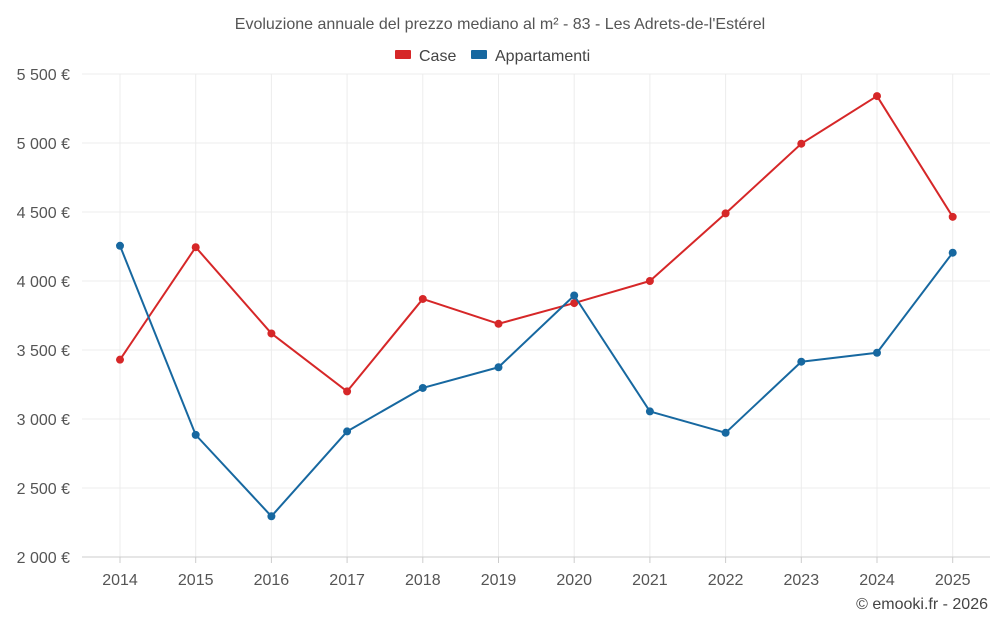  What do you see at coordinates (43, 351) in the screenshot?
I see `y-tick-label: 3 500 €` at bounding box center [43, 351].